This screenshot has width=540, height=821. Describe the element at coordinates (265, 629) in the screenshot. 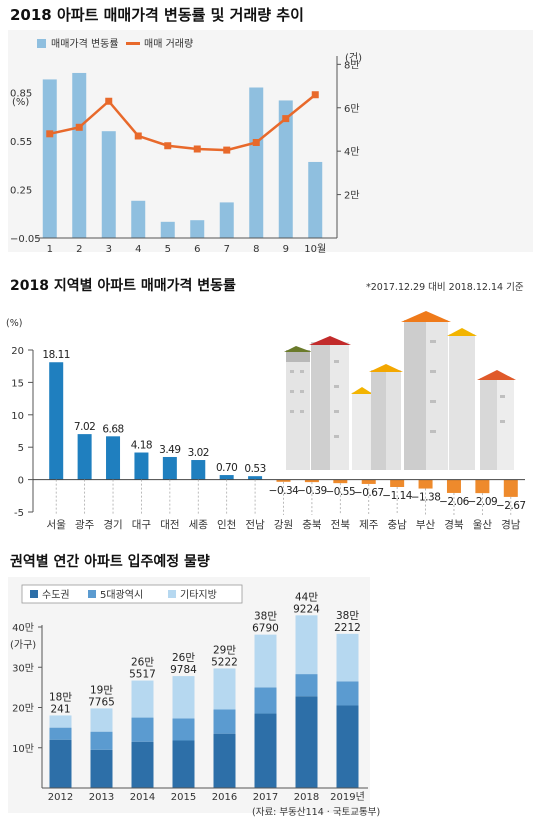

I see `chart3-total-label-sub: 6790` at that location.